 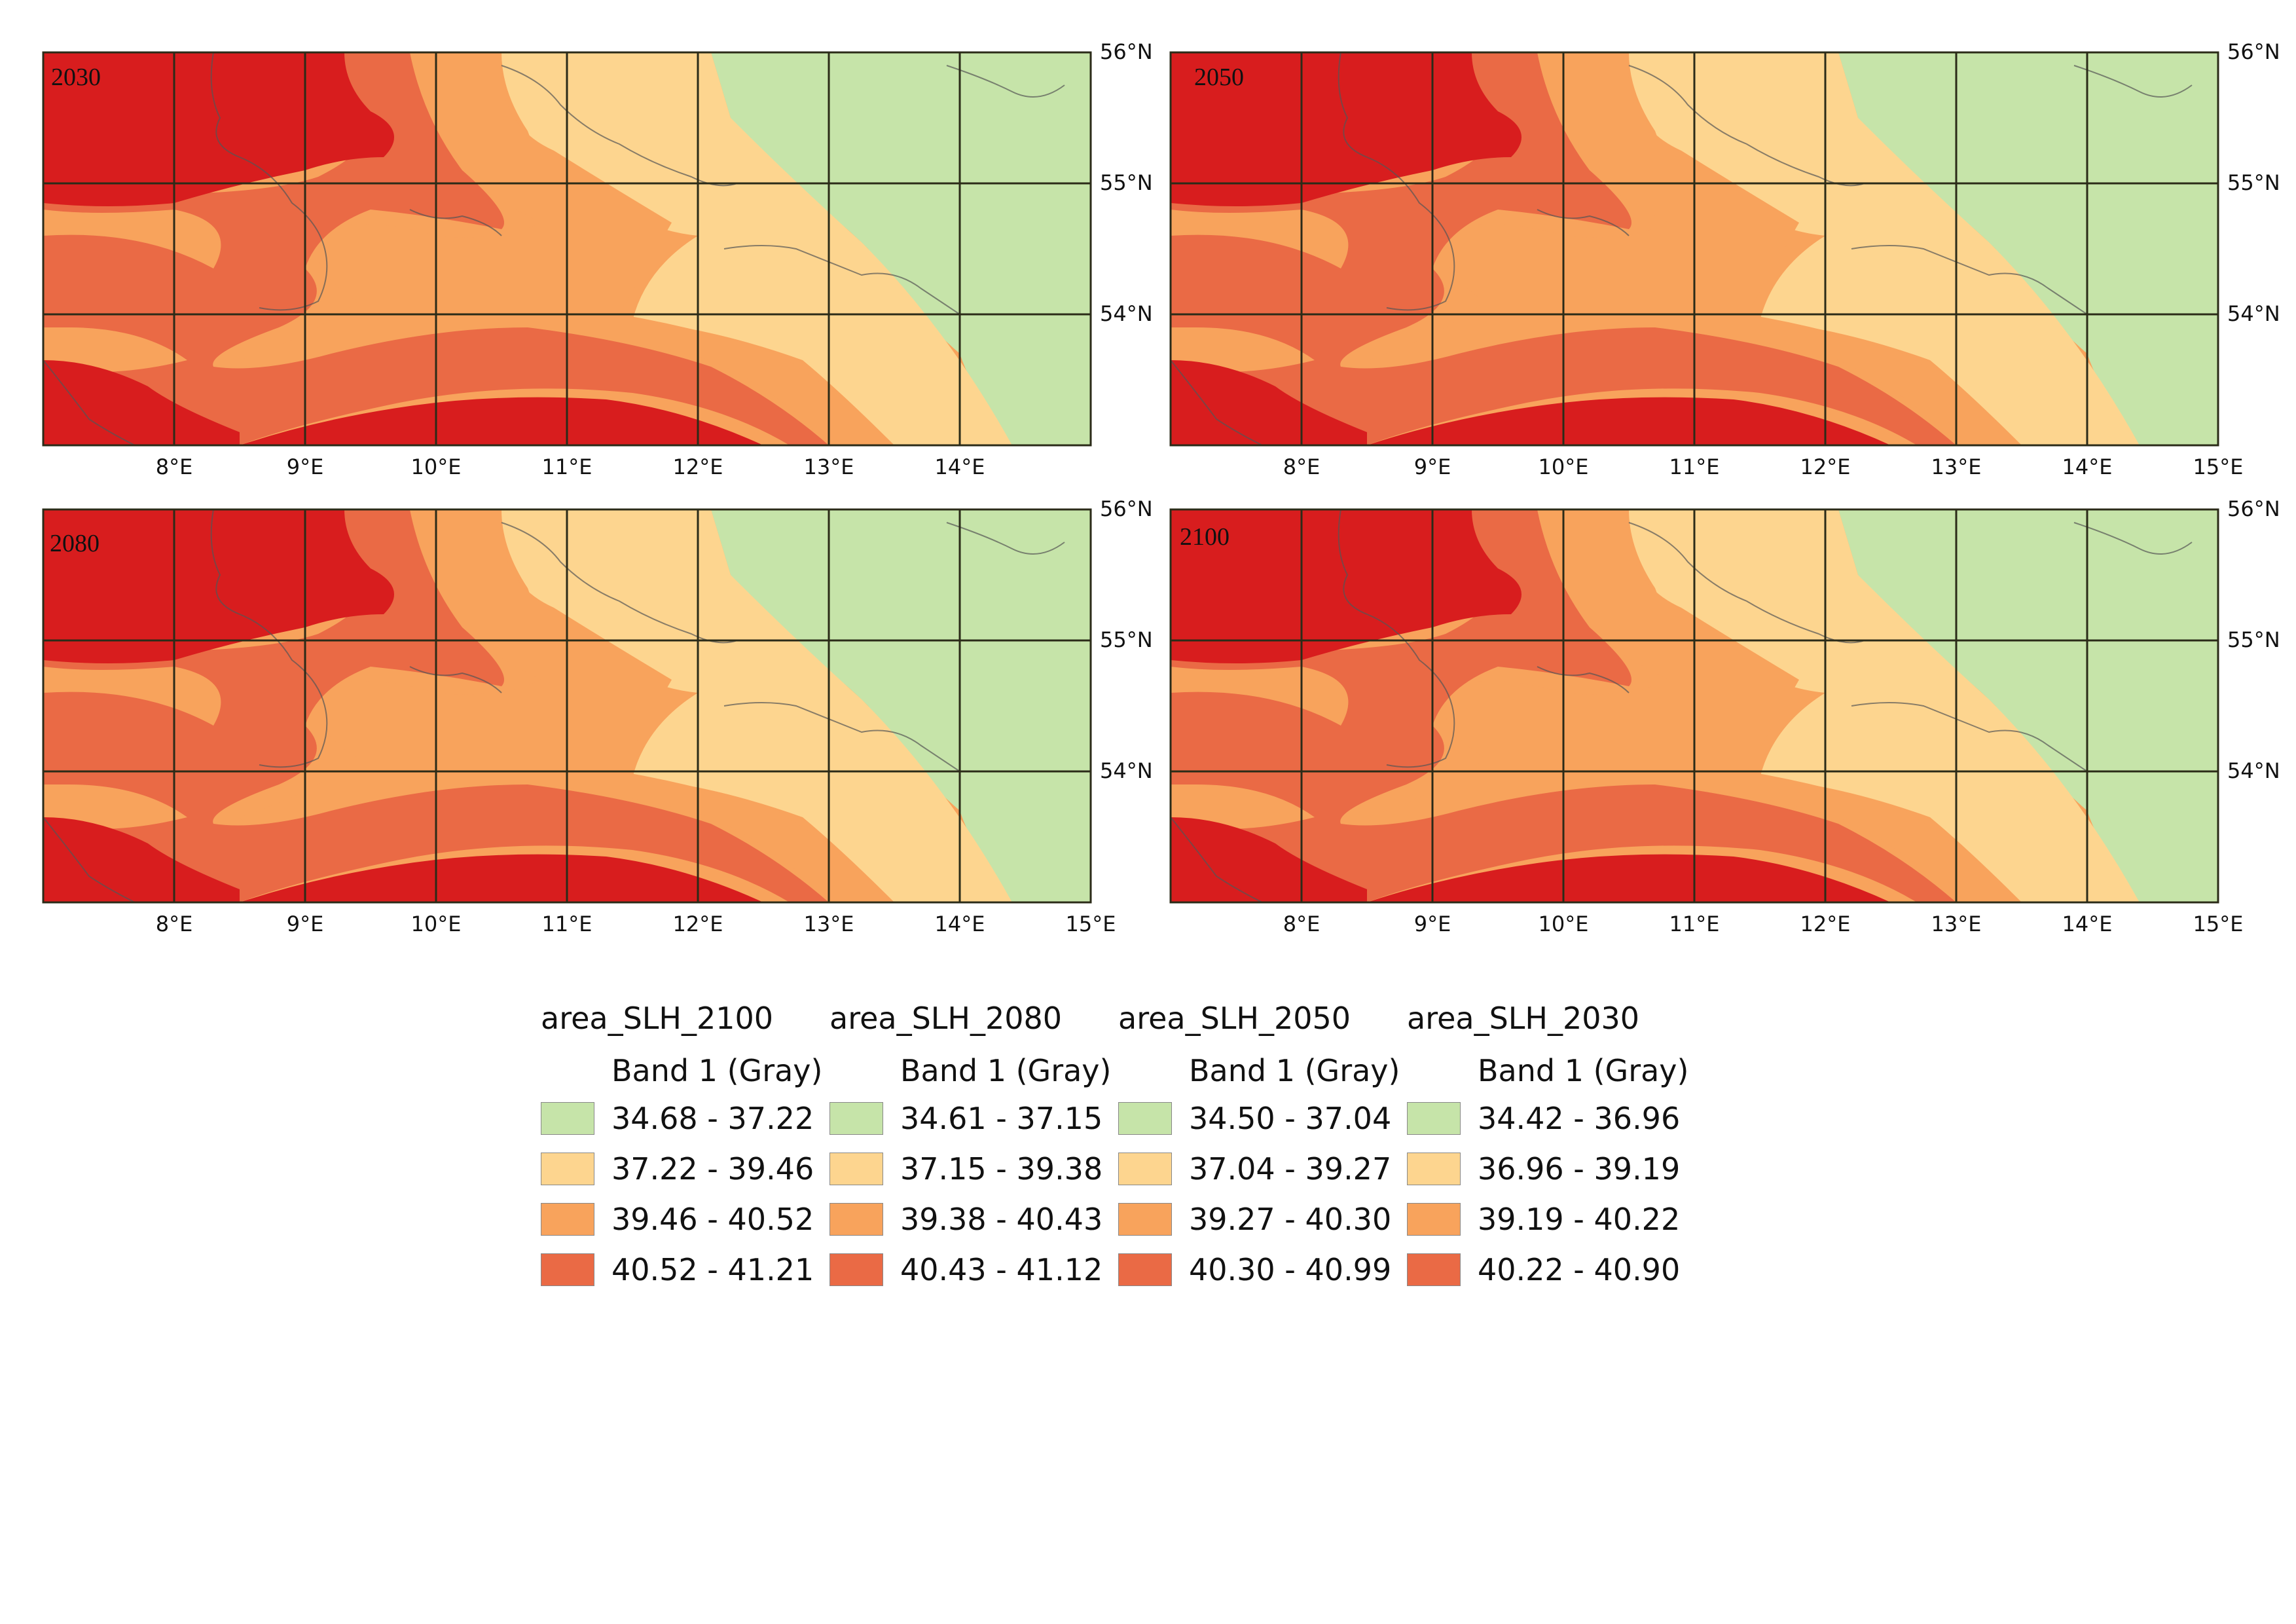 I want to click on coastline, so click(x=1682, y=705).